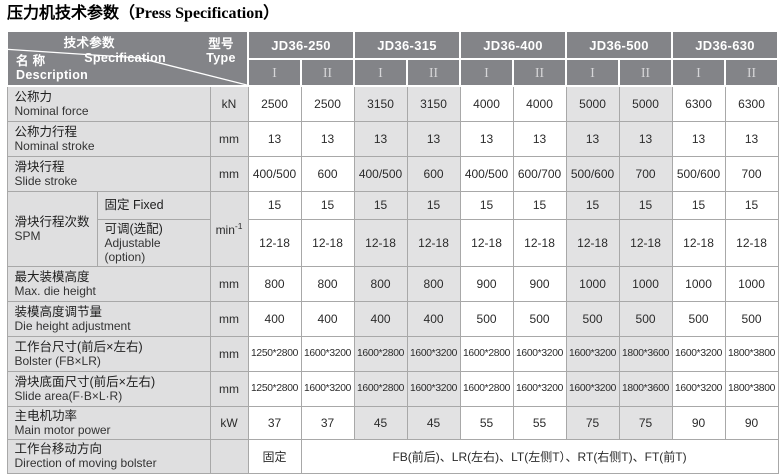  I want to click on model-header-jd36-500: JD36-500, so click(619, 45).